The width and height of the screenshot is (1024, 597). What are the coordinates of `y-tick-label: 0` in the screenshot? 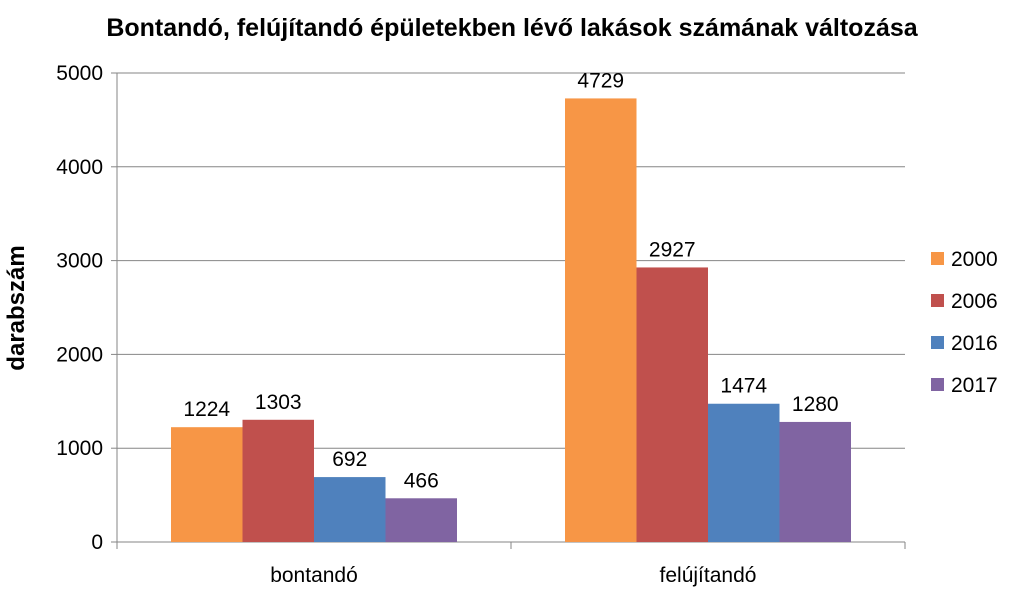 It's located at (97, 542).